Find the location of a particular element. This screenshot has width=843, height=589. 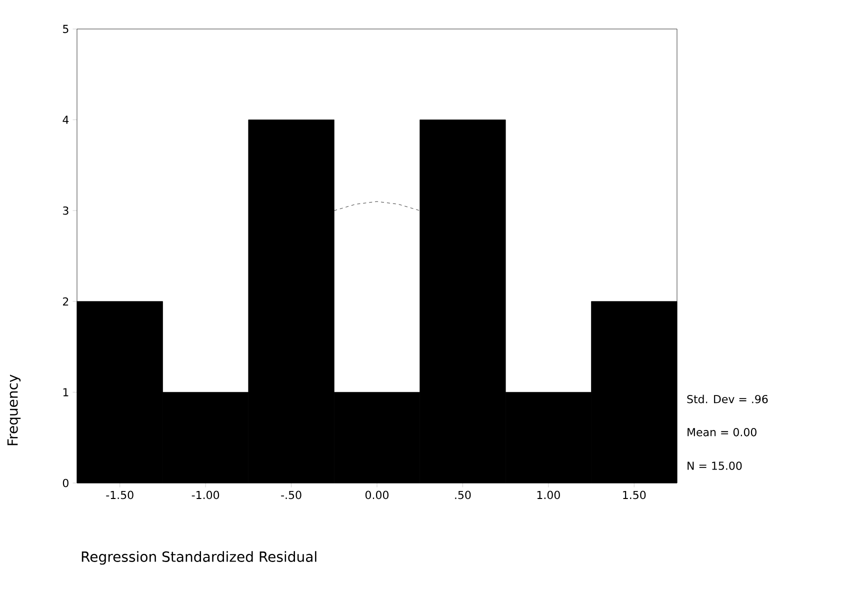

x-tick-label: -1.50 is located at coordinates (120, 495).